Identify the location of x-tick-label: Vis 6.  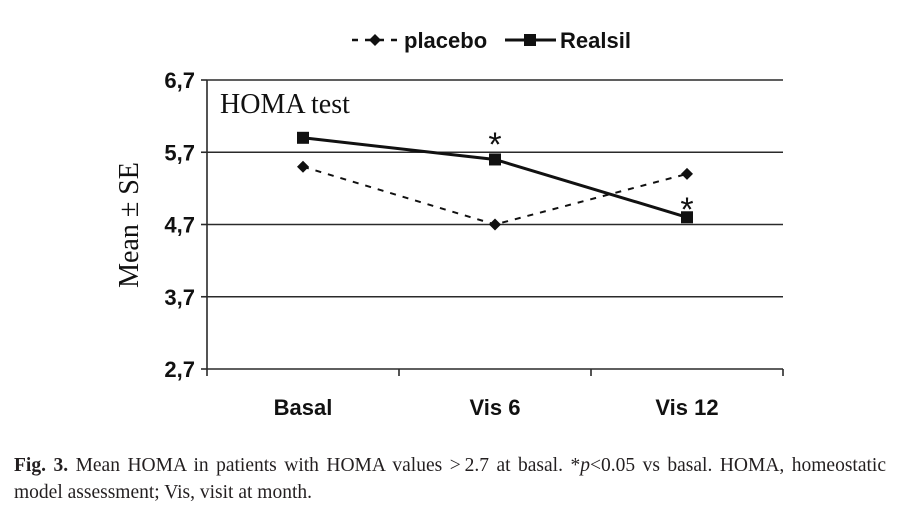
(495, 407).